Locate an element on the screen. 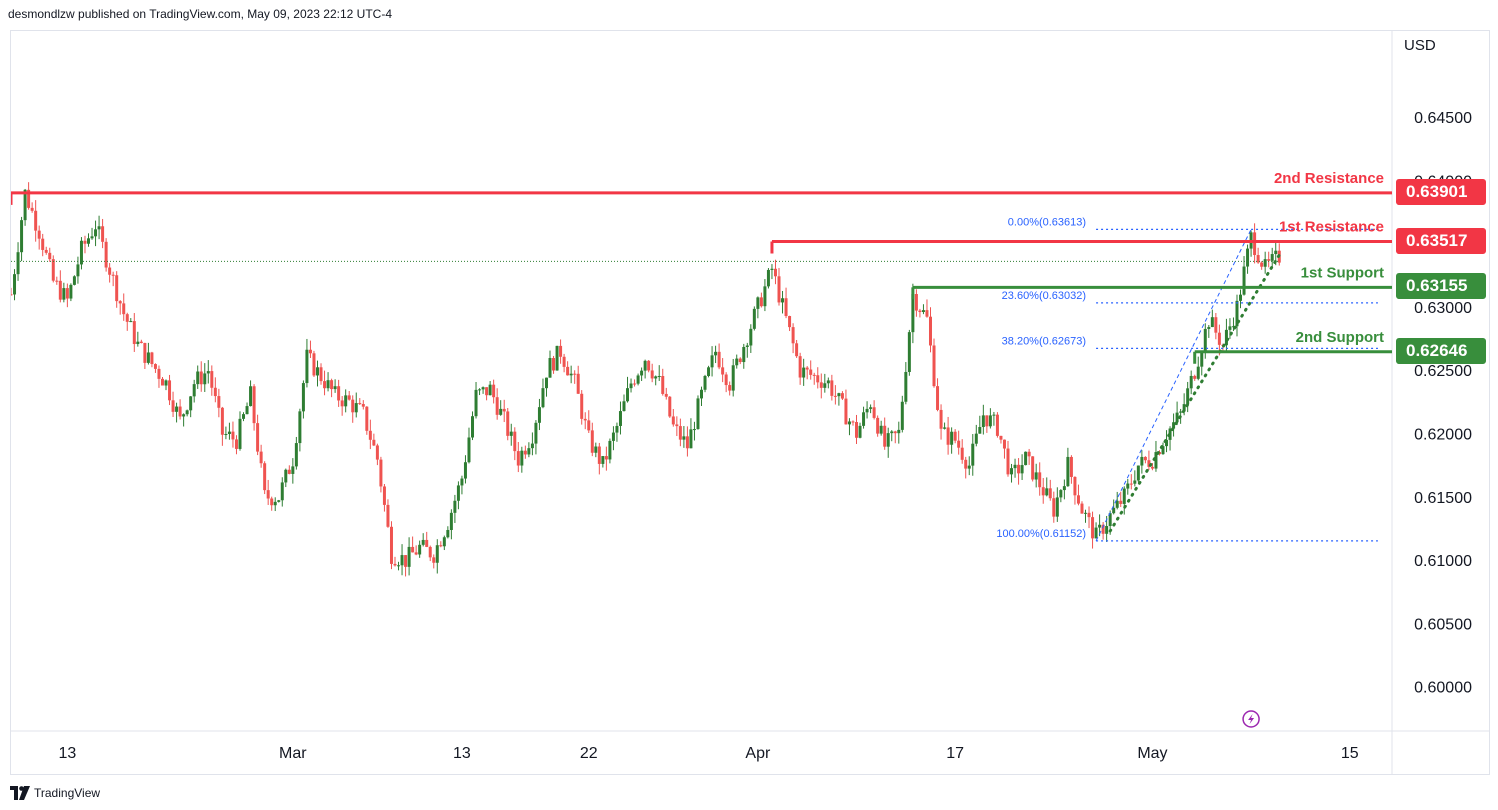 This screenshot has width=1498, height=810. fib-level-label: 38.20%(0.62673) is located at coordinates (1044, 341).